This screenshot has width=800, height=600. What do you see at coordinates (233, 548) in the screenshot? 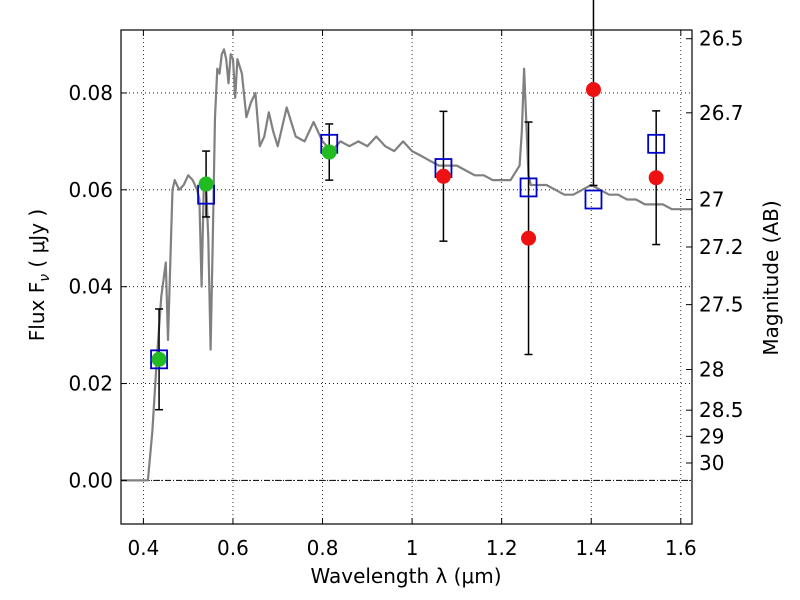
I see `x-tick-label: 0.6` at bounding box center [233, 548].